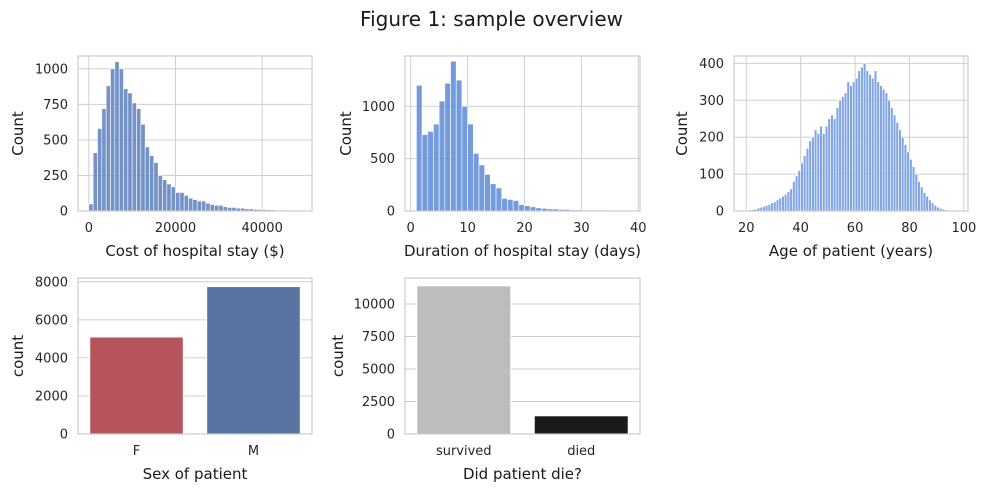  What do you see at coordinates (909, 228) in the screenshot?
I see `x-tick-label: 80` at bounding box center [909, 228].